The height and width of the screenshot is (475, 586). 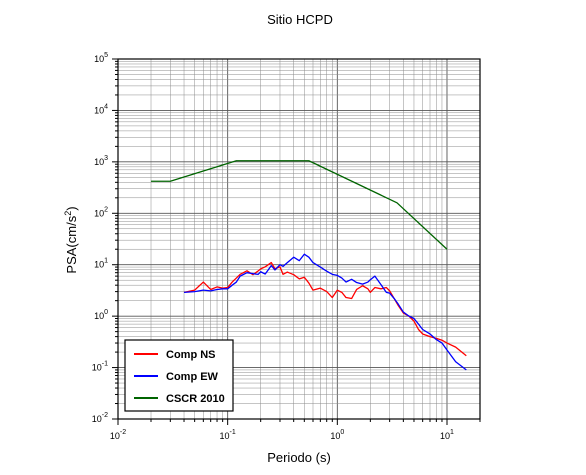 What do you see at coordinates (106, 261) in the screenshot?
I see `y-tick-label-exp: 1` at bounding box center [106, 261].